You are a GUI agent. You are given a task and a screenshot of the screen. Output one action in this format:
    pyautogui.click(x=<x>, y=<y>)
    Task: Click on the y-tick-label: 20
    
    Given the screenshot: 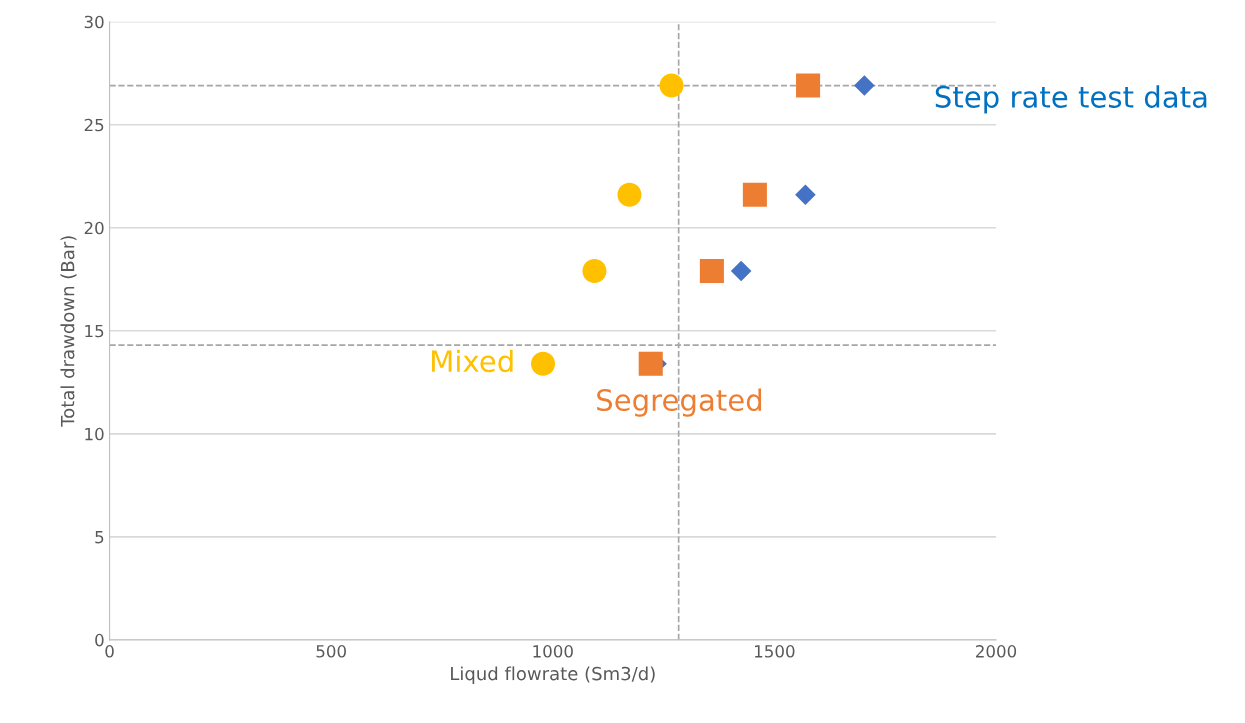 What is the action you would take?
    pyautogui.click(x=94, y=228)
    